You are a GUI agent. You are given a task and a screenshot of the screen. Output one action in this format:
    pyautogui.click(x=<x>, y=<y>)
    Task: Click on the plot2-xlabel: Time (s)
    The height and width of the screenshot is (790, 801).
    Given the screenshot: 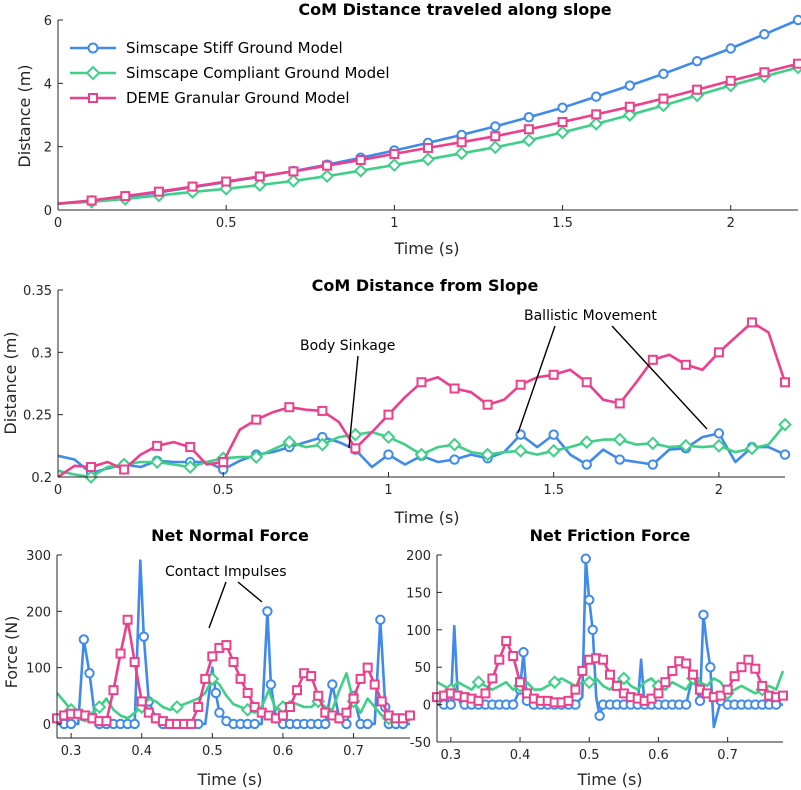 What is the action you would take?
    pyautogui.click(x=426, y=517)
    